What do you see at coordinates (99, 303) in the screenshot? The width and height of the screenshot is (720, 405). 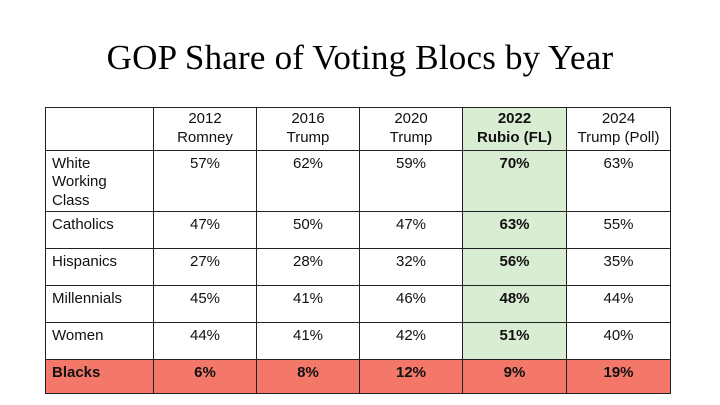 I see `row-label: Millennials` at bounding box center [99, 303].